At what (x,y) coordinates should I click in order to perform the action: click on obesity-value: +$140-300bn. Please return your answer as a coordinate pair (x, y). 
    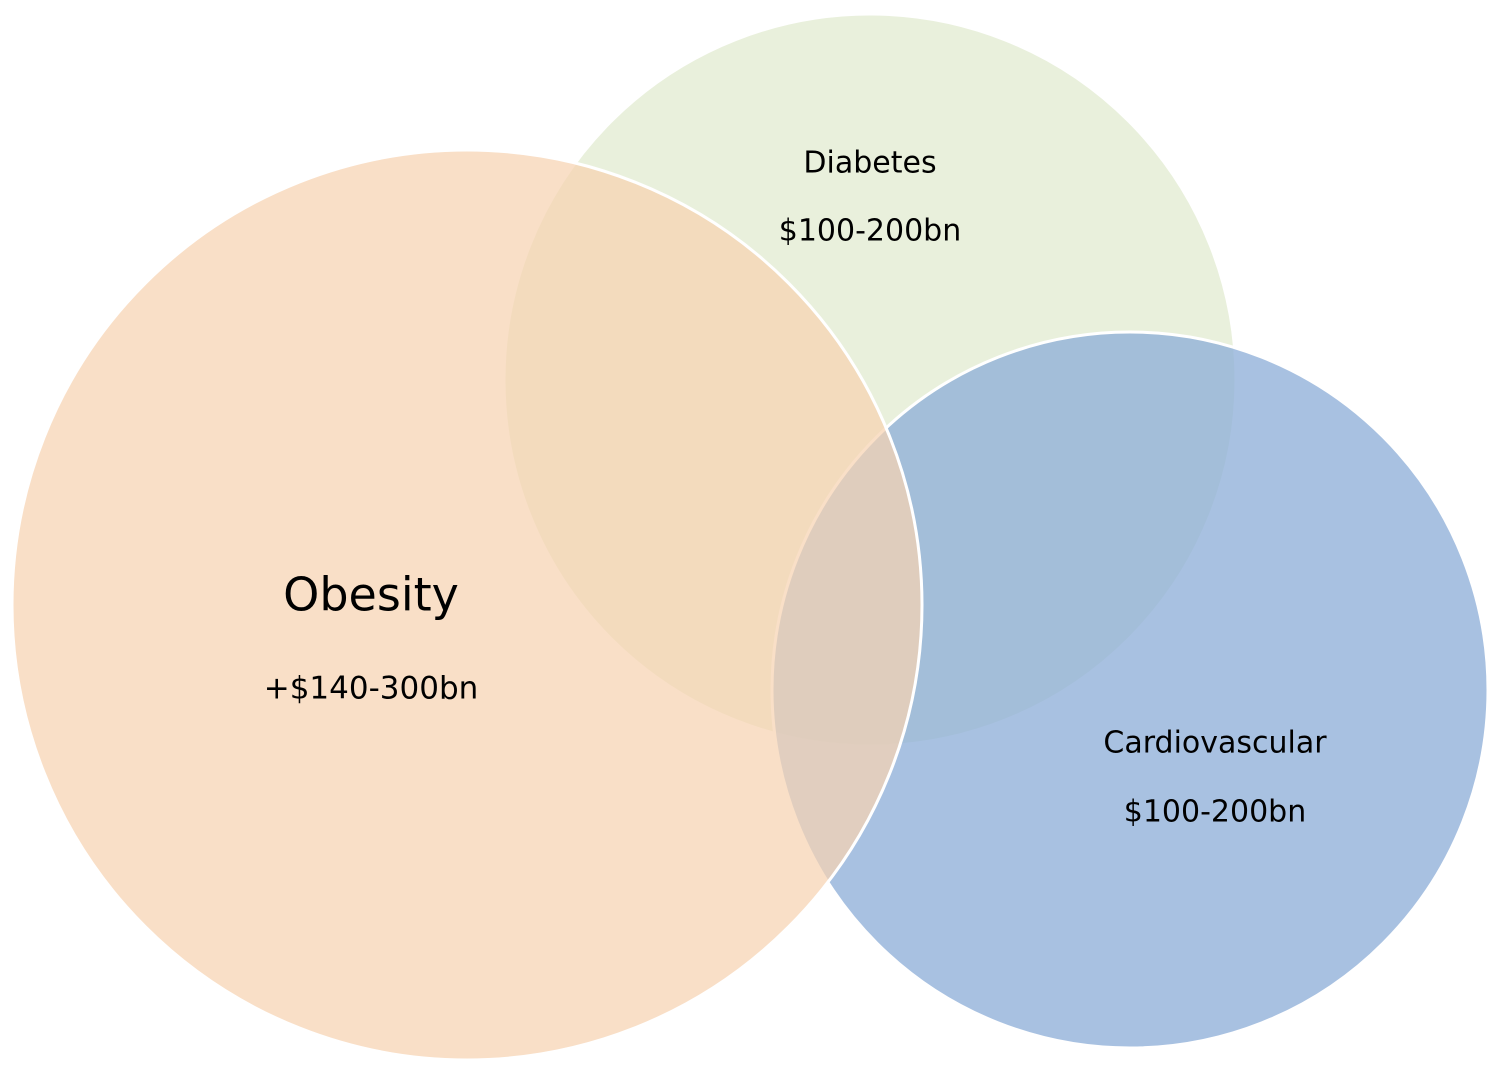
    Looking at the image, I should click on (371, 689).